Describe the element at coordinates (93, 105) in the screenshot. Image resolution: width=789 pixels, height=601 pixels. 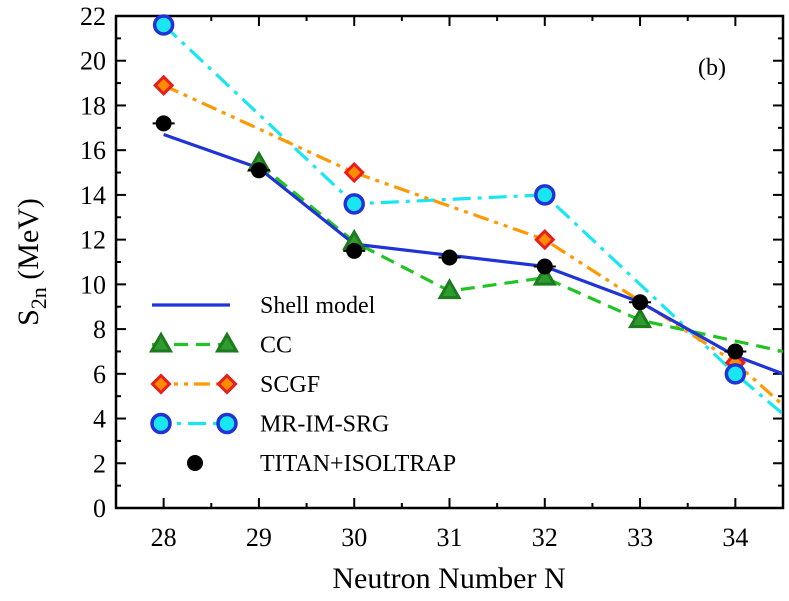
I see `y-tick-label: 18` at that location.